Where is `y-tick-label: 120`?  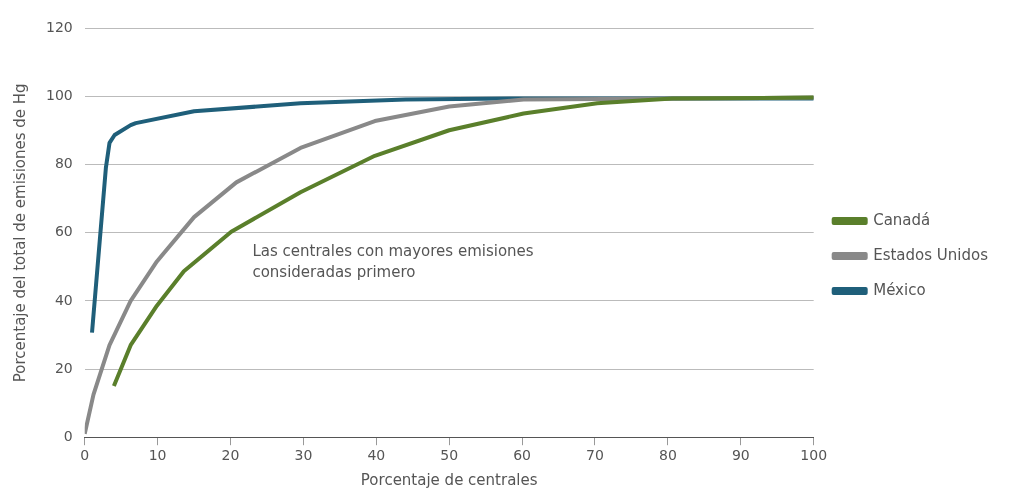
y-tick-label: 120 is located at coordinates (59, 27).